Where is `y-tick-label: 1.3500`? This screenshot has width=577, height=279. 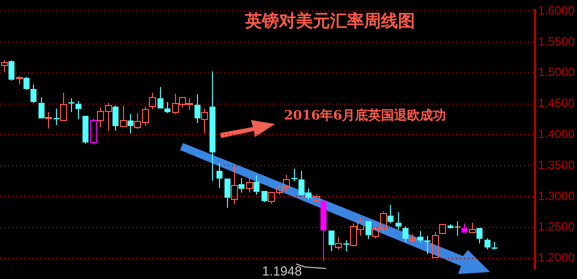
y-tick-label: 1.3500 is located at coordinates (557, 165).